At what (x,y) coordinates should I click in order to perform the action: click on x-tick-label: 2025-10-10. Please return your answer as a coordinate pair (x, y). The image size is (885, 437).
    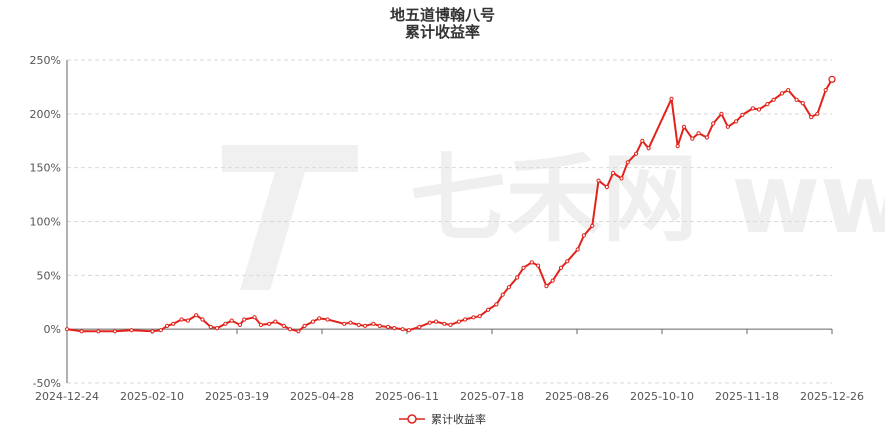
    Looking at the image, I should click on (662, 396).